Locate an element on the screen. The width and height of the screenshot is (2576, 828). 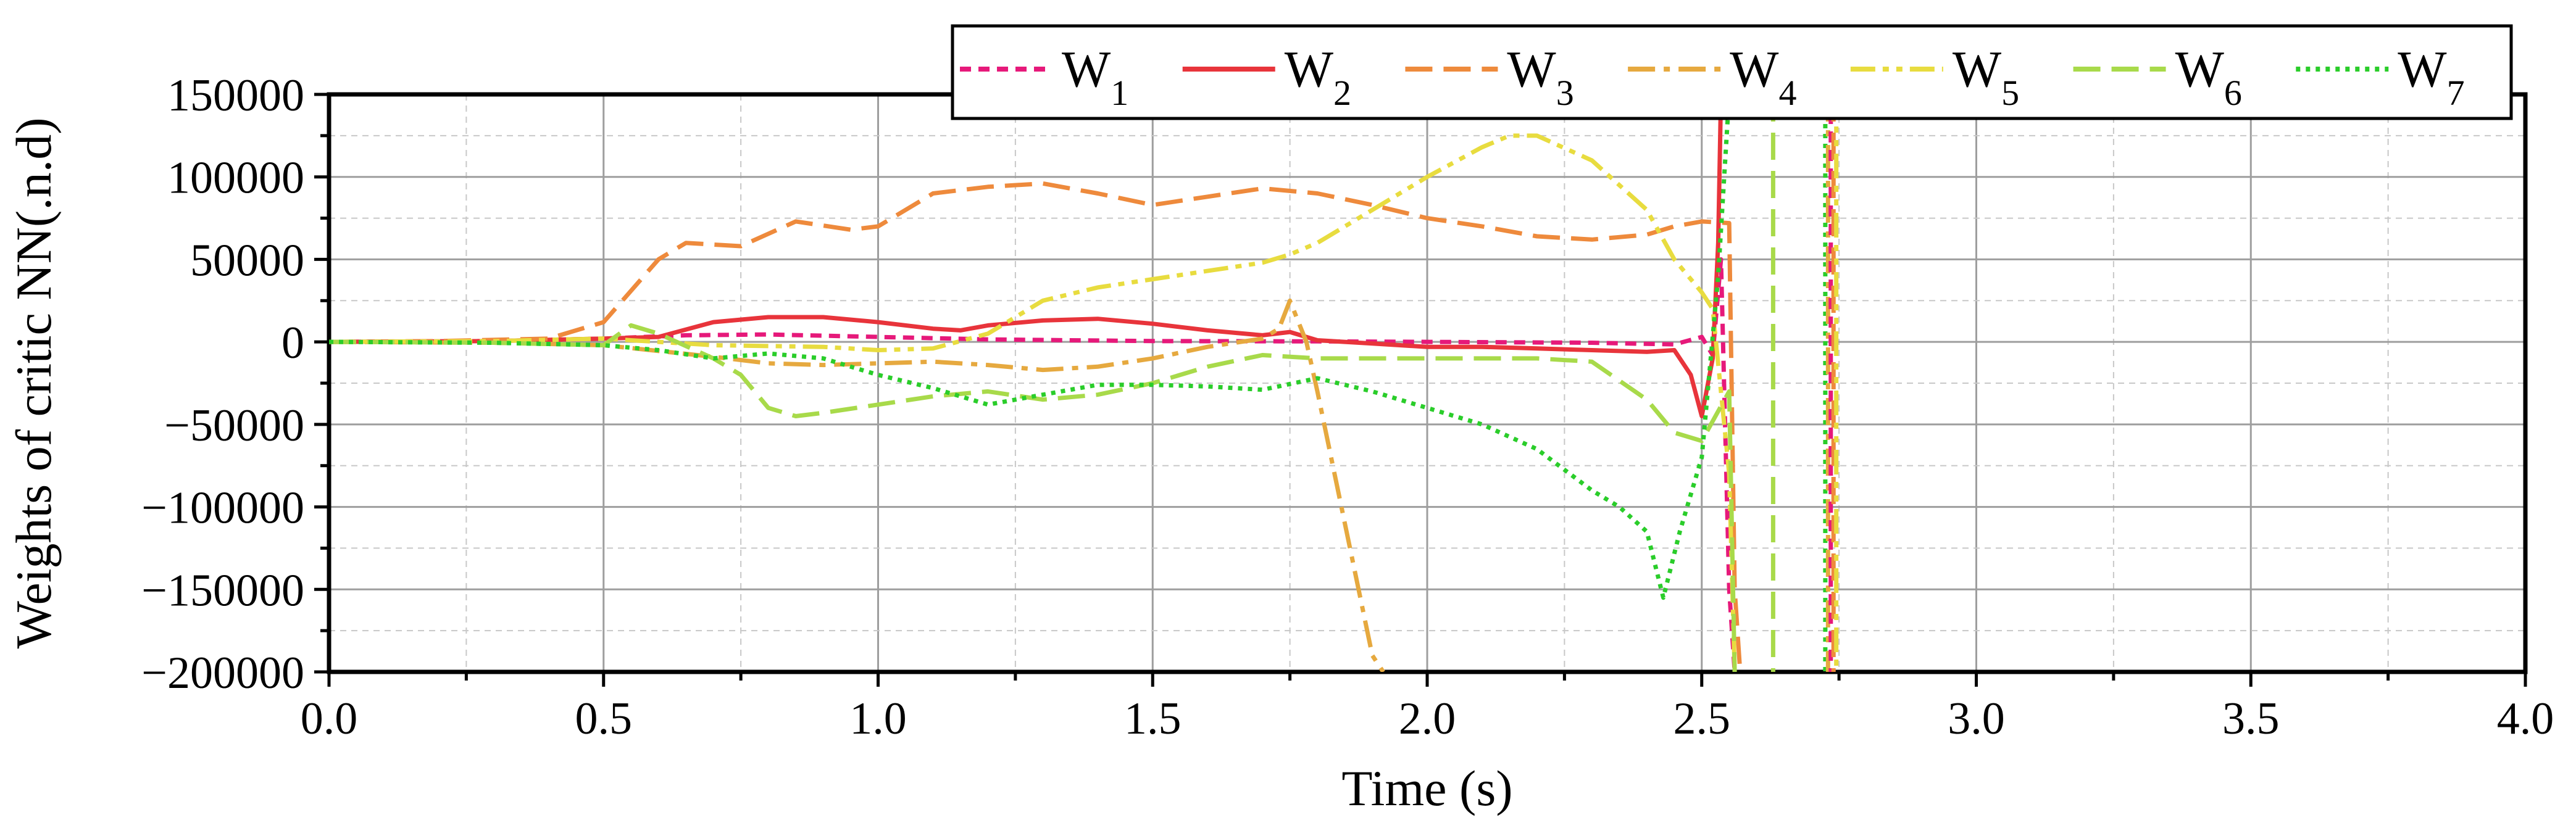
x-tick-label: 2.5 is located at coordinates (1702, 719).